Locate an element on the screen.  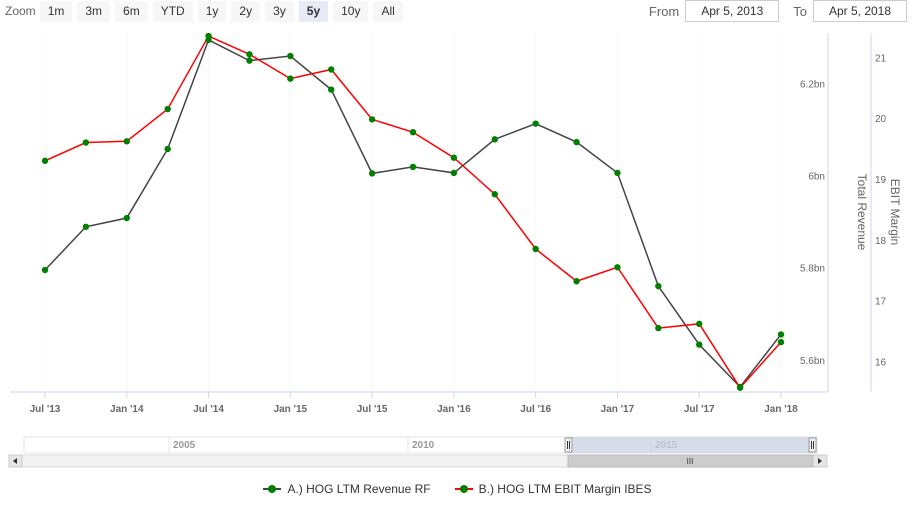
ebit-tick-label: 18 is located at coordinates (881, 241).